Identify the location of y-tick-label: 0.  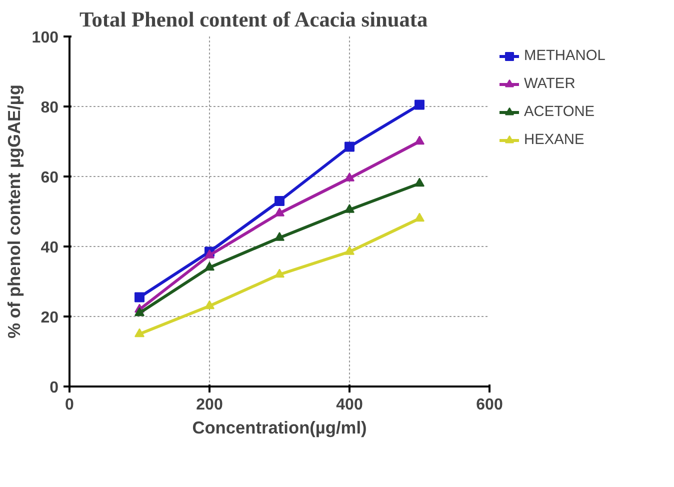
(54, 388).